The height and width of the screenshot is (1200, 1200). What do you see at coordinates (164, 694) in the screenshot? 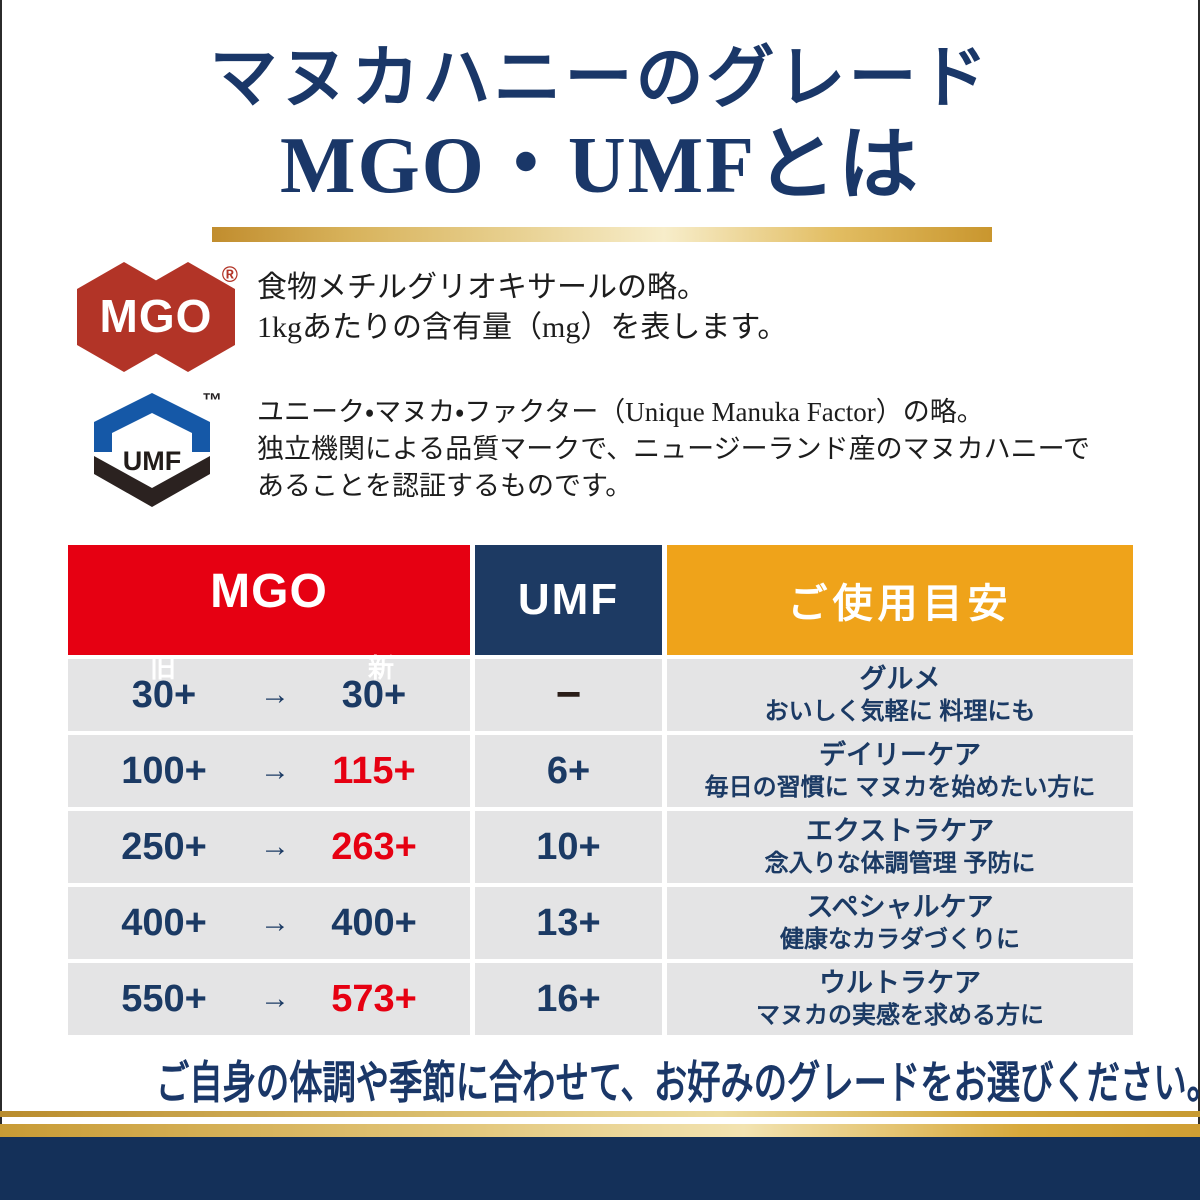
I see `mgo-old-value: 30+` at bounding box center [164, 694].